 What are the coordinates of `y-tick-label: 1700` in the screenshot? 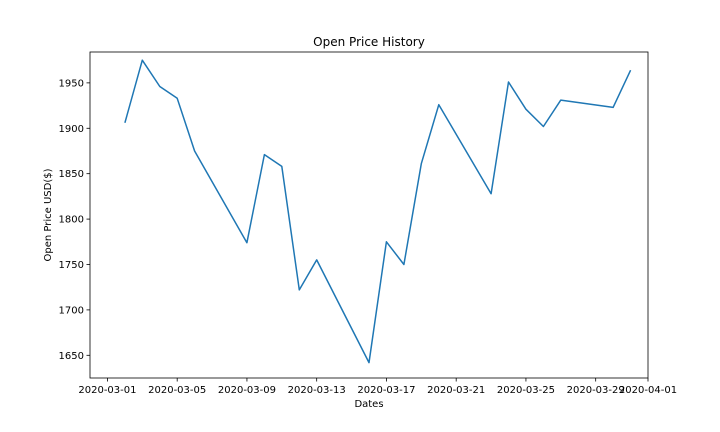 It's located at (71, 310).